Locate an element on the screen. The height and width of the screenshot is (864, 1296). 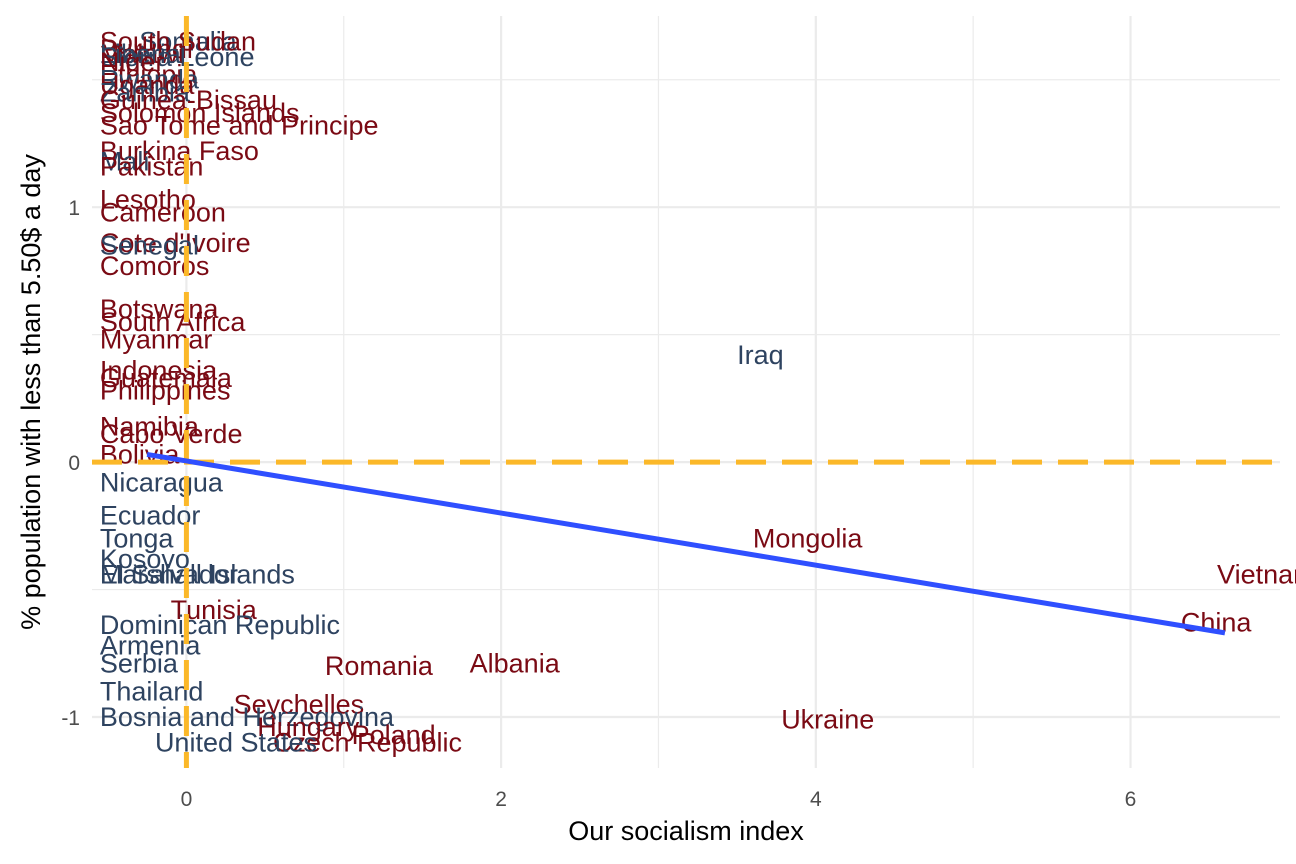
x-tick-label: 6 is located at coordinates (1131, 799).